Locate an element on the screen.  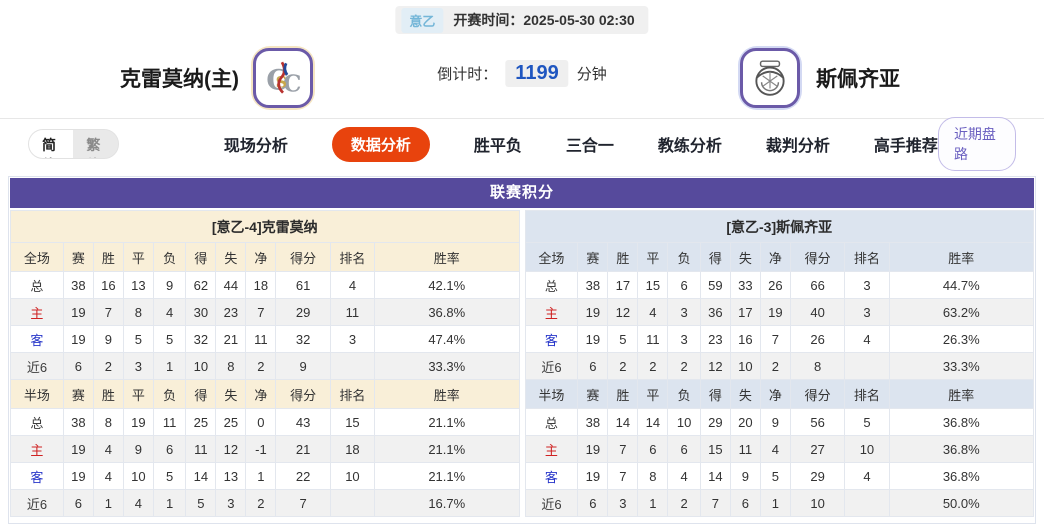
stats-cell: 12 is located at coordinates (231, 449).